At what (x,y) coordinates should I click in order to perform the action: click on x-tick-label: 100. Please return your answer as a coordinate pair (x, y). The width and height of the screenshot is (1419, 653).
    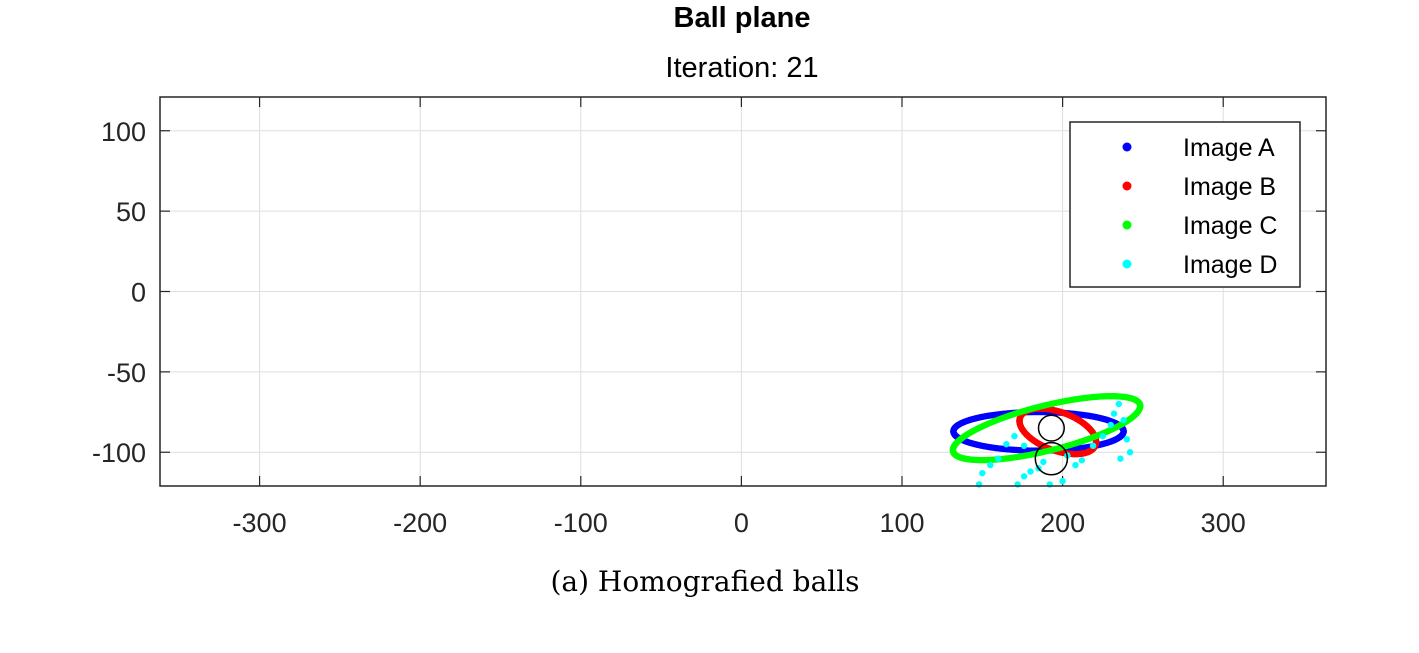
    Looking at the image, I should click on (901, 523).